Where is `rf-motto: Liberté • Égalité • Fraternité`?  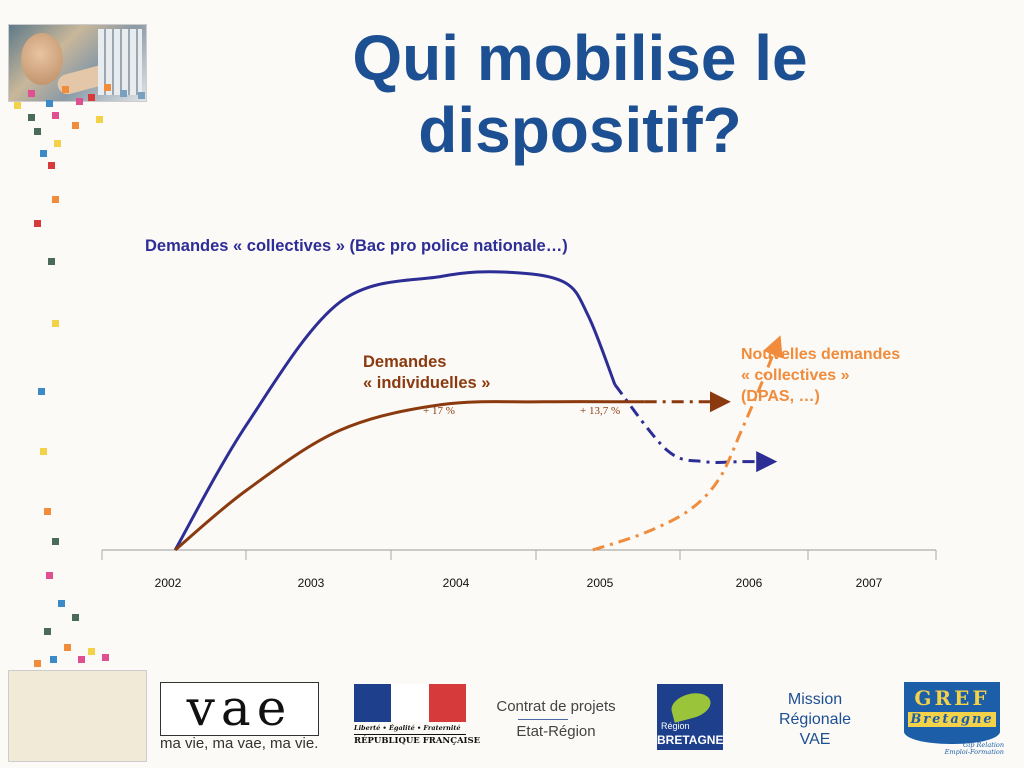 rf-motto: Liberté • Égalité • Fraternité is located at coordinates (407, 728).